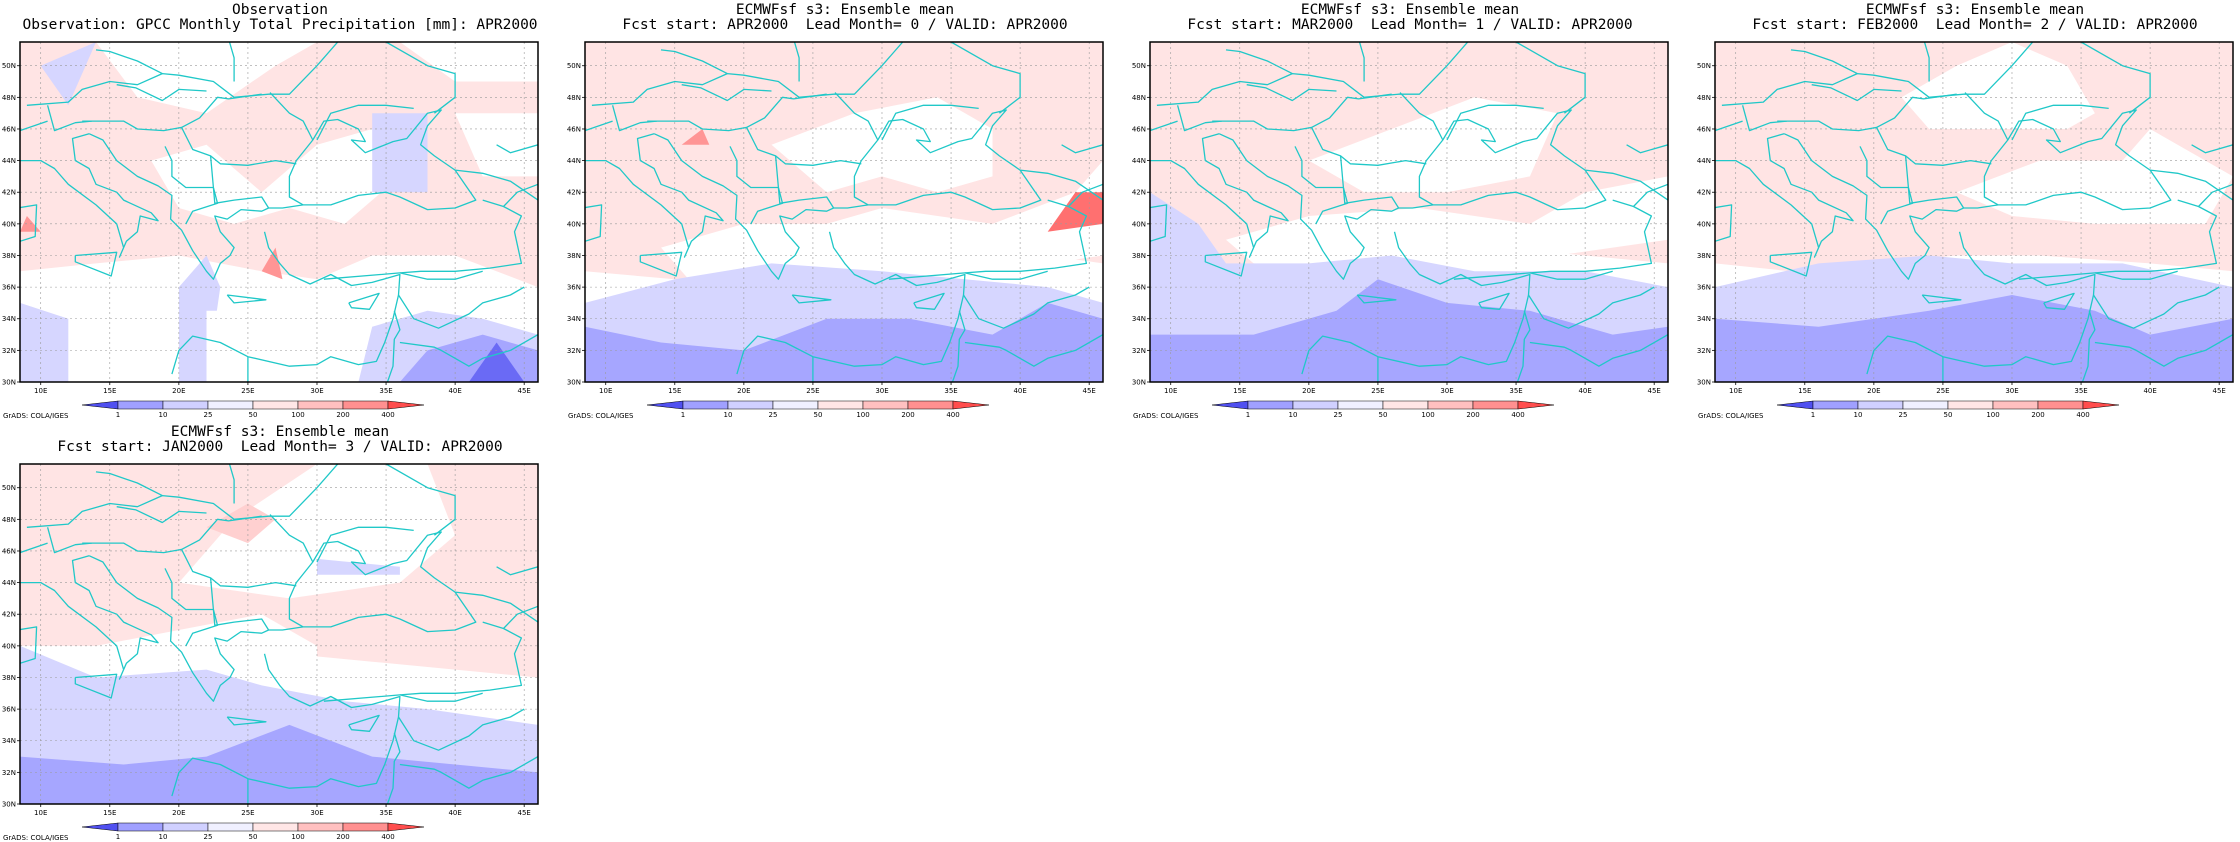 This screenshot has height=842, width=2240. Describe the element at coordinates (862, 415) in the screenshot. I see `colorbar-label: 100` at that location.